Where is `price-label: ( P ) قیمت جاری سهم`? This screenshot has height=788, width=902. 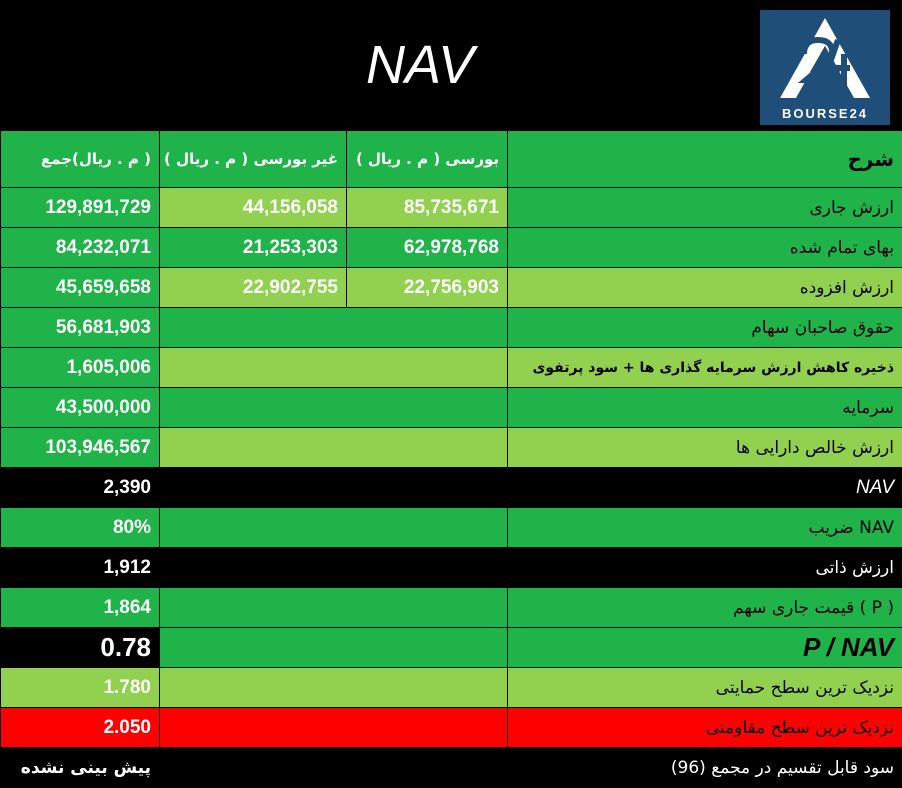 price-label: ( P ) قیمت جاری سهم is located at coordinates (705, 608).